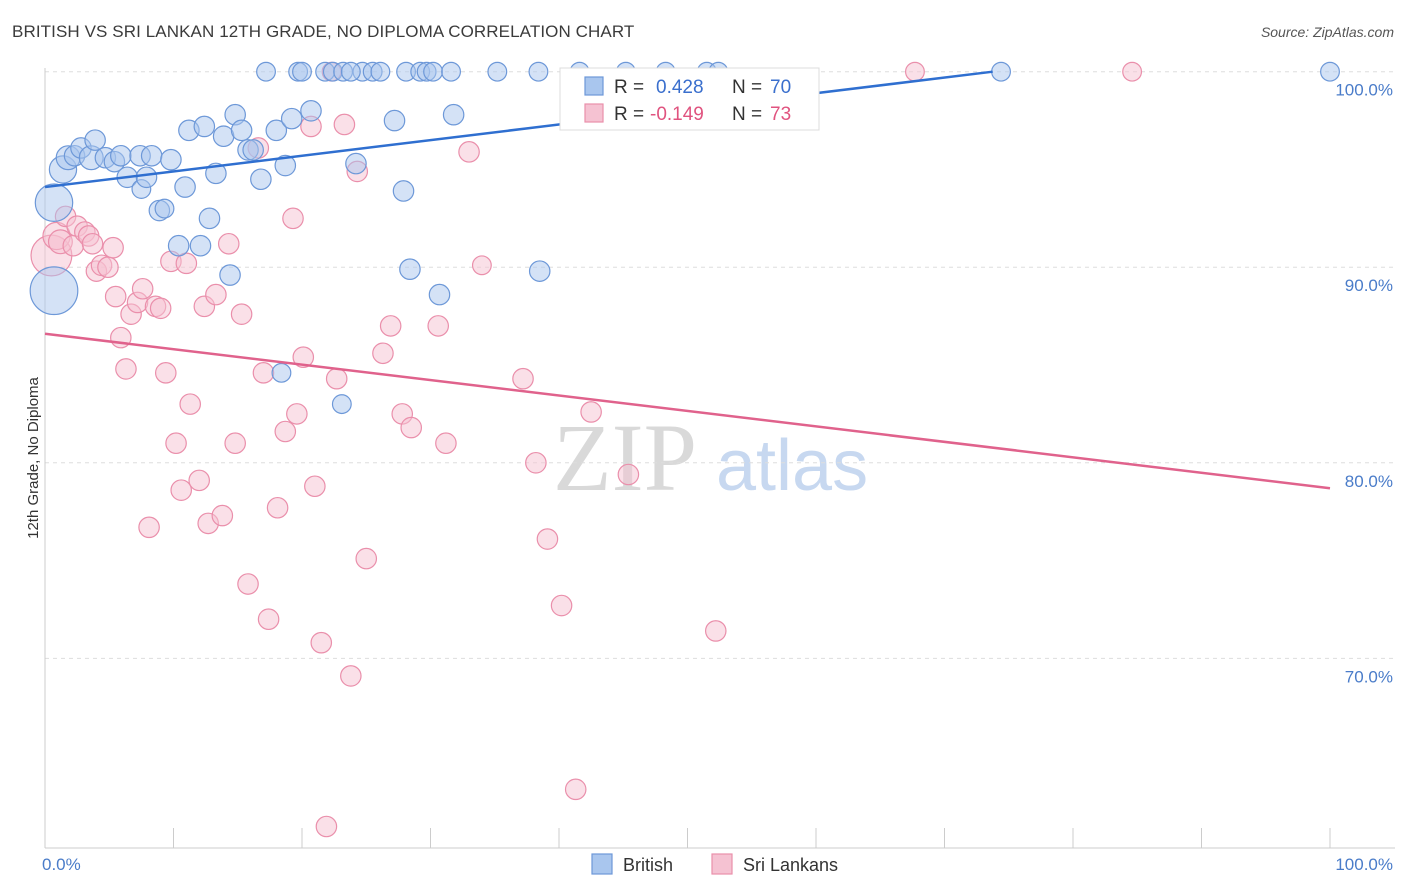 This screenshot has width=1406, height=892. I want to click on watermark-zip: ZIP, so click(625, 457).